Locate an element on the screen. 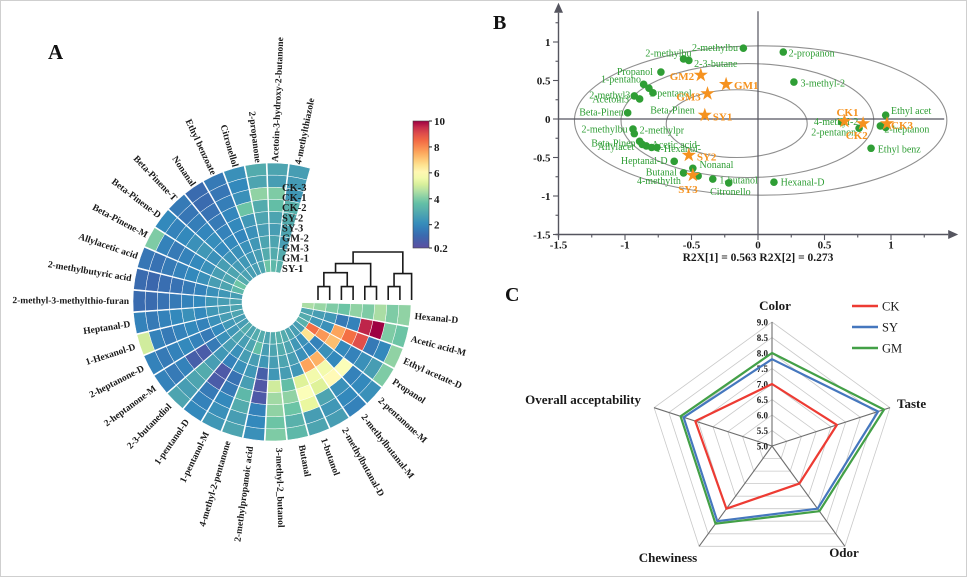 Image resolution: width=967 pixels, height=577 pixels. loading-label: Heptanal-D is located at coordinates (644, 161).